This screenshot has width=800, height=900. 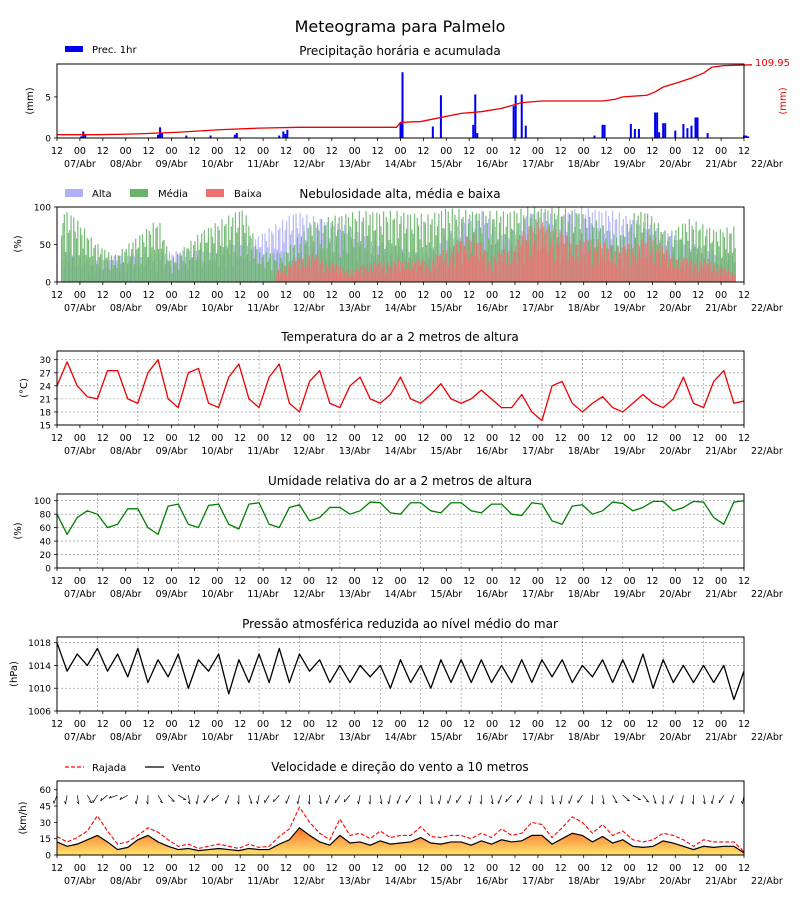 What do you see at coordinates (172, 737) in the screenshot?
I see `x-date-label: 09/Abr` at bounding box center [172, 737].